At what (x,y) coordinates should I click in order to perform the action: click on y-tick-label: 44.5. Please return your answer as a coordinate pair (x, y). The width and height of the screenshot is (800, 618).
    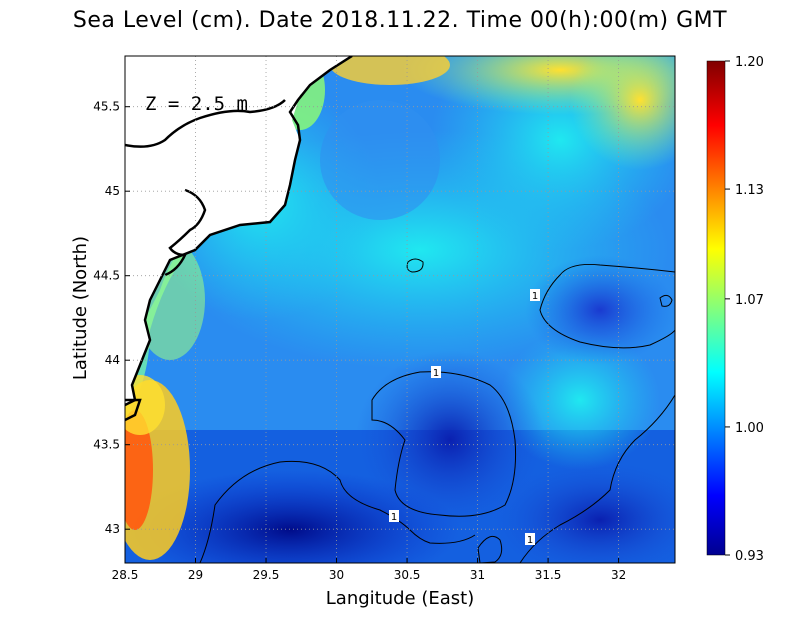
    Looking at the image, I should click on (106, 276).